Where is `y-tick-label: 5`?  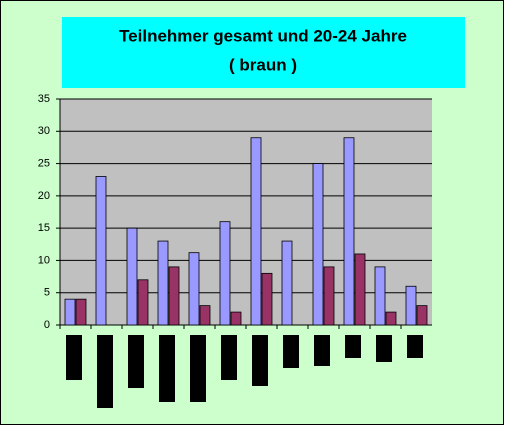
y-tick-label: 5 is located at coordinates (47, 293).